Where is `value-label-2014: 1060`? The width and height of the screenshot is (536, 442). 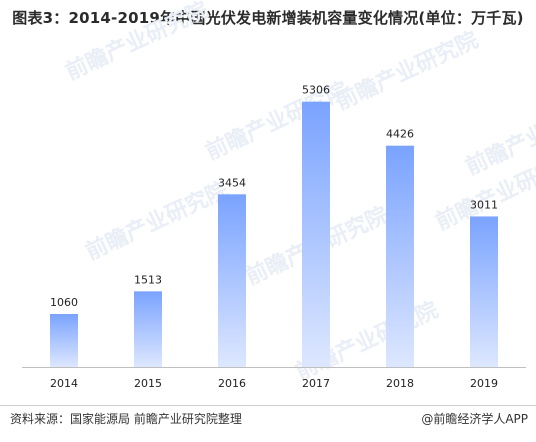 value-label-2014: 1060 is located at coordinates (64, 302).